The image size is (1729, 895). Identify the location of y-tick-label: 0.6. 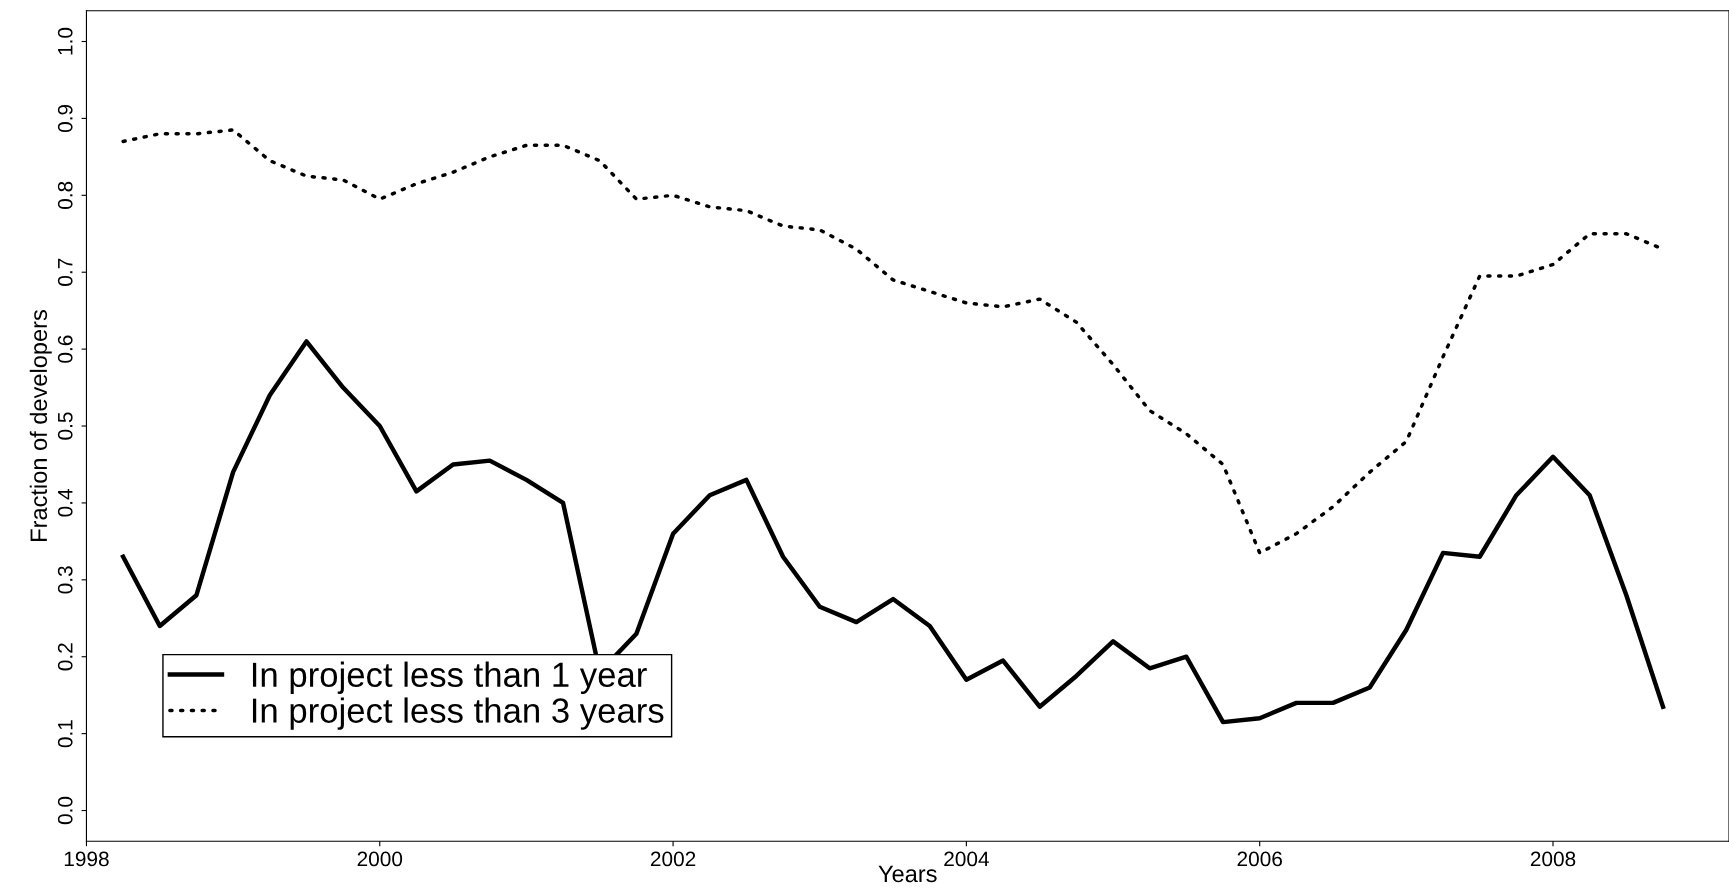
(65, 349).